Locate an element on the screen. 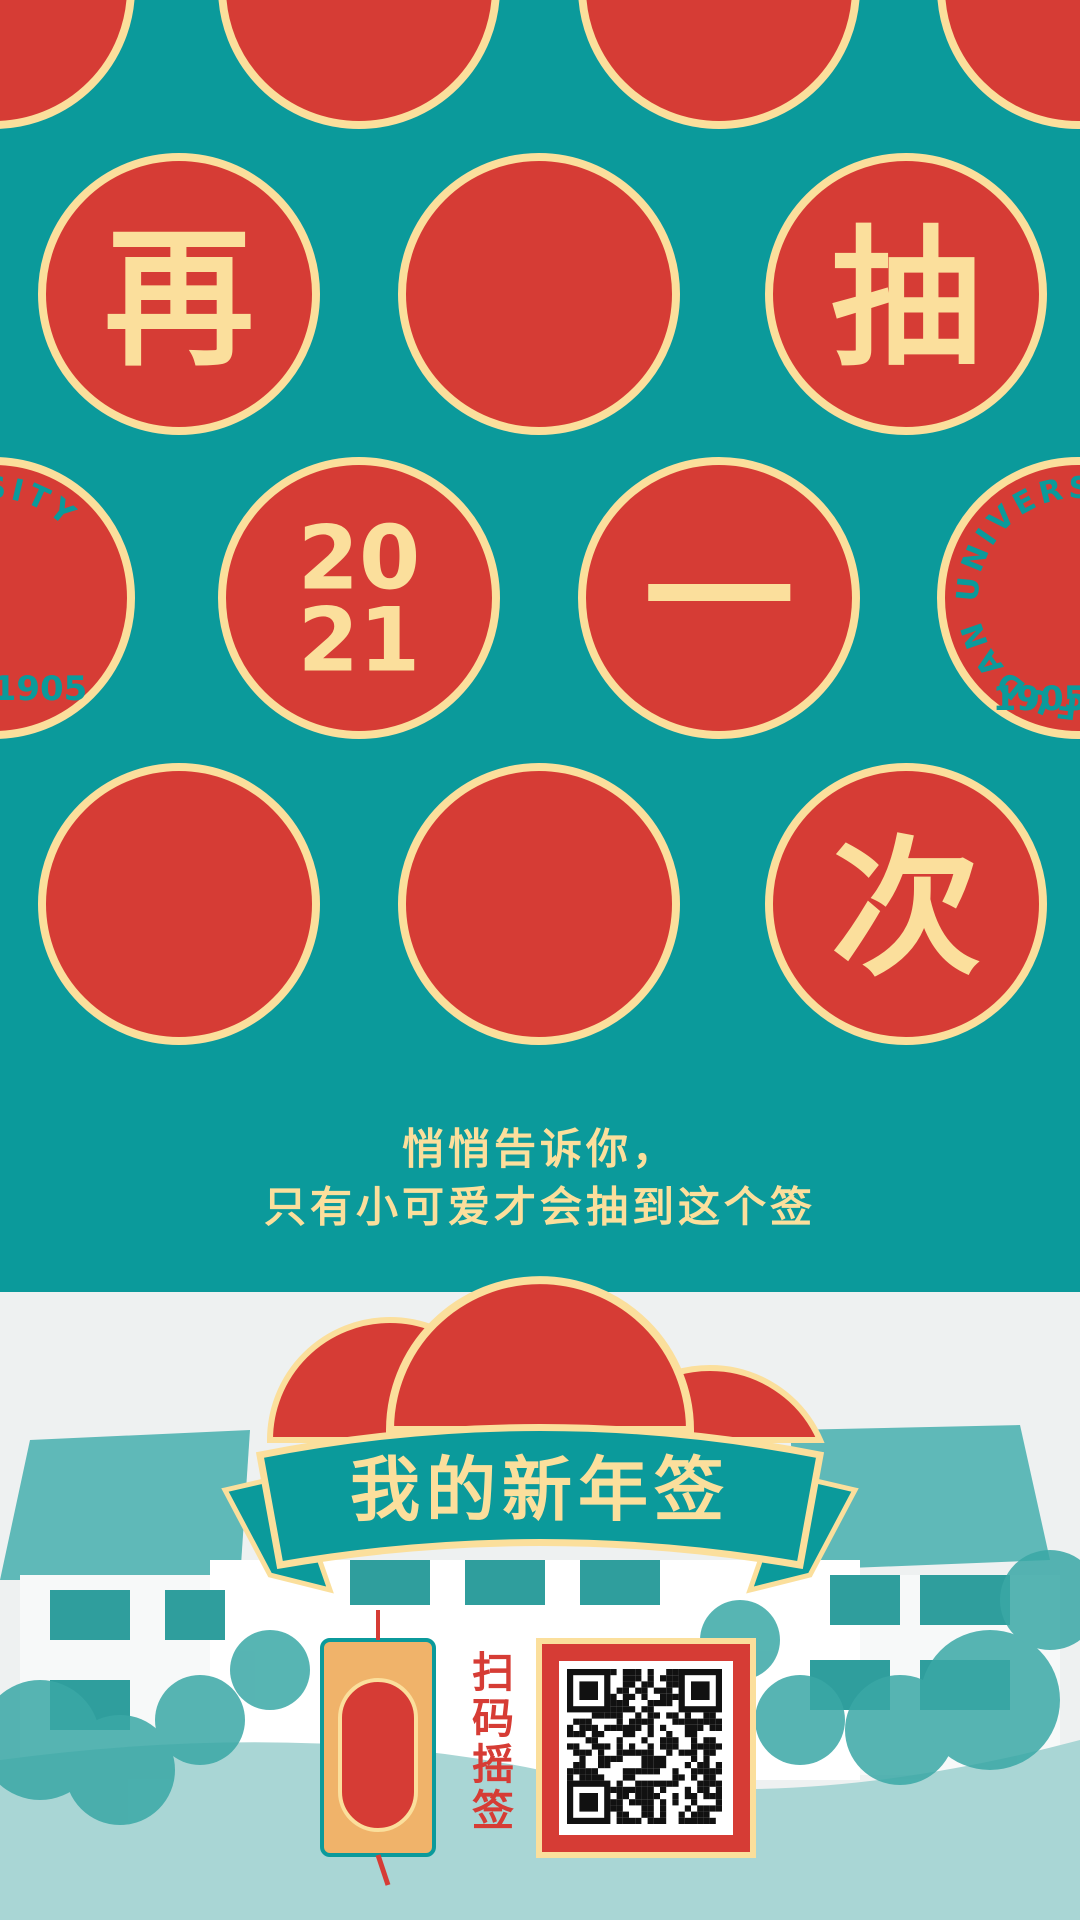 The height and width of the screenshot is (1920, 1080). message-line: 悄悄告诉你， is located at coordinates (540, 1149).